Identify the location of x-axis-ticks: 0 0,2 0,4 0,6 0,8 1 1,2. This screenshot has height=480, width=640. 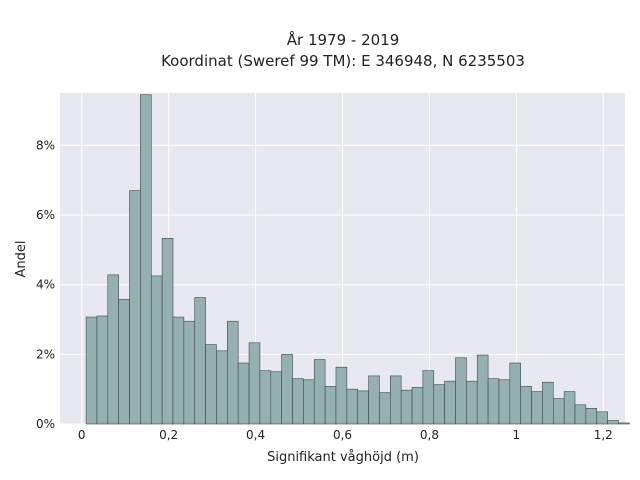
(345, 435).